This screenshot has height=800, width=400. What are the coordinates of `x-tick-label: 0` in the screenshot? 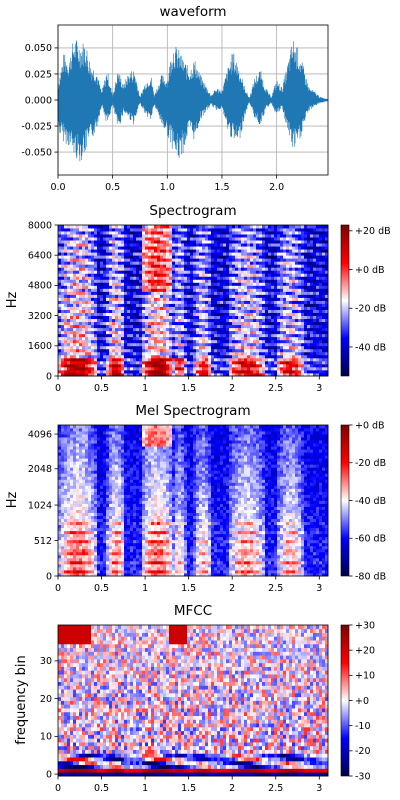 It's located at (58, 388).